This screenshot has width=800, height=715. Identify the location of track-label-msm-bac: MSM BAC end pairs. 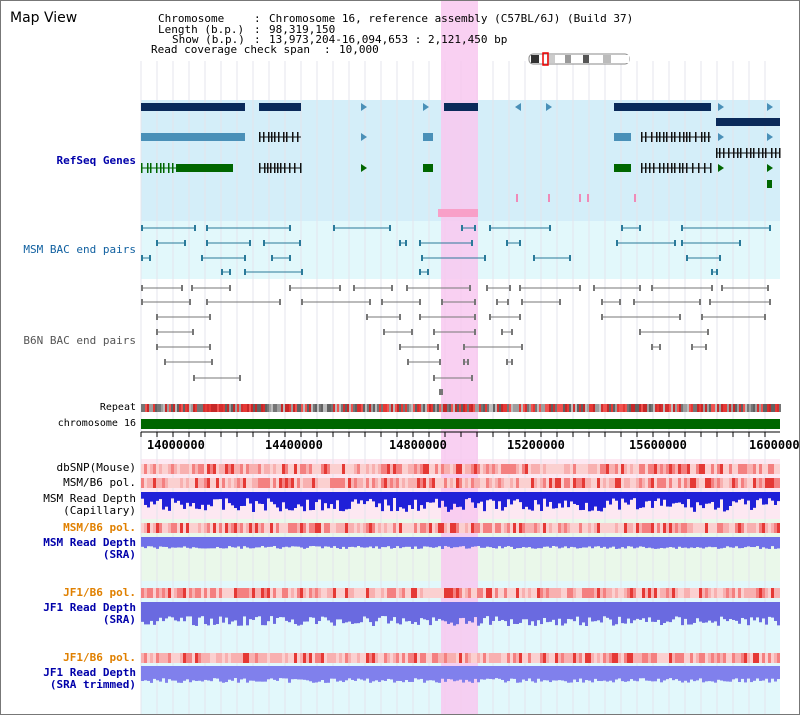
(79, 249).